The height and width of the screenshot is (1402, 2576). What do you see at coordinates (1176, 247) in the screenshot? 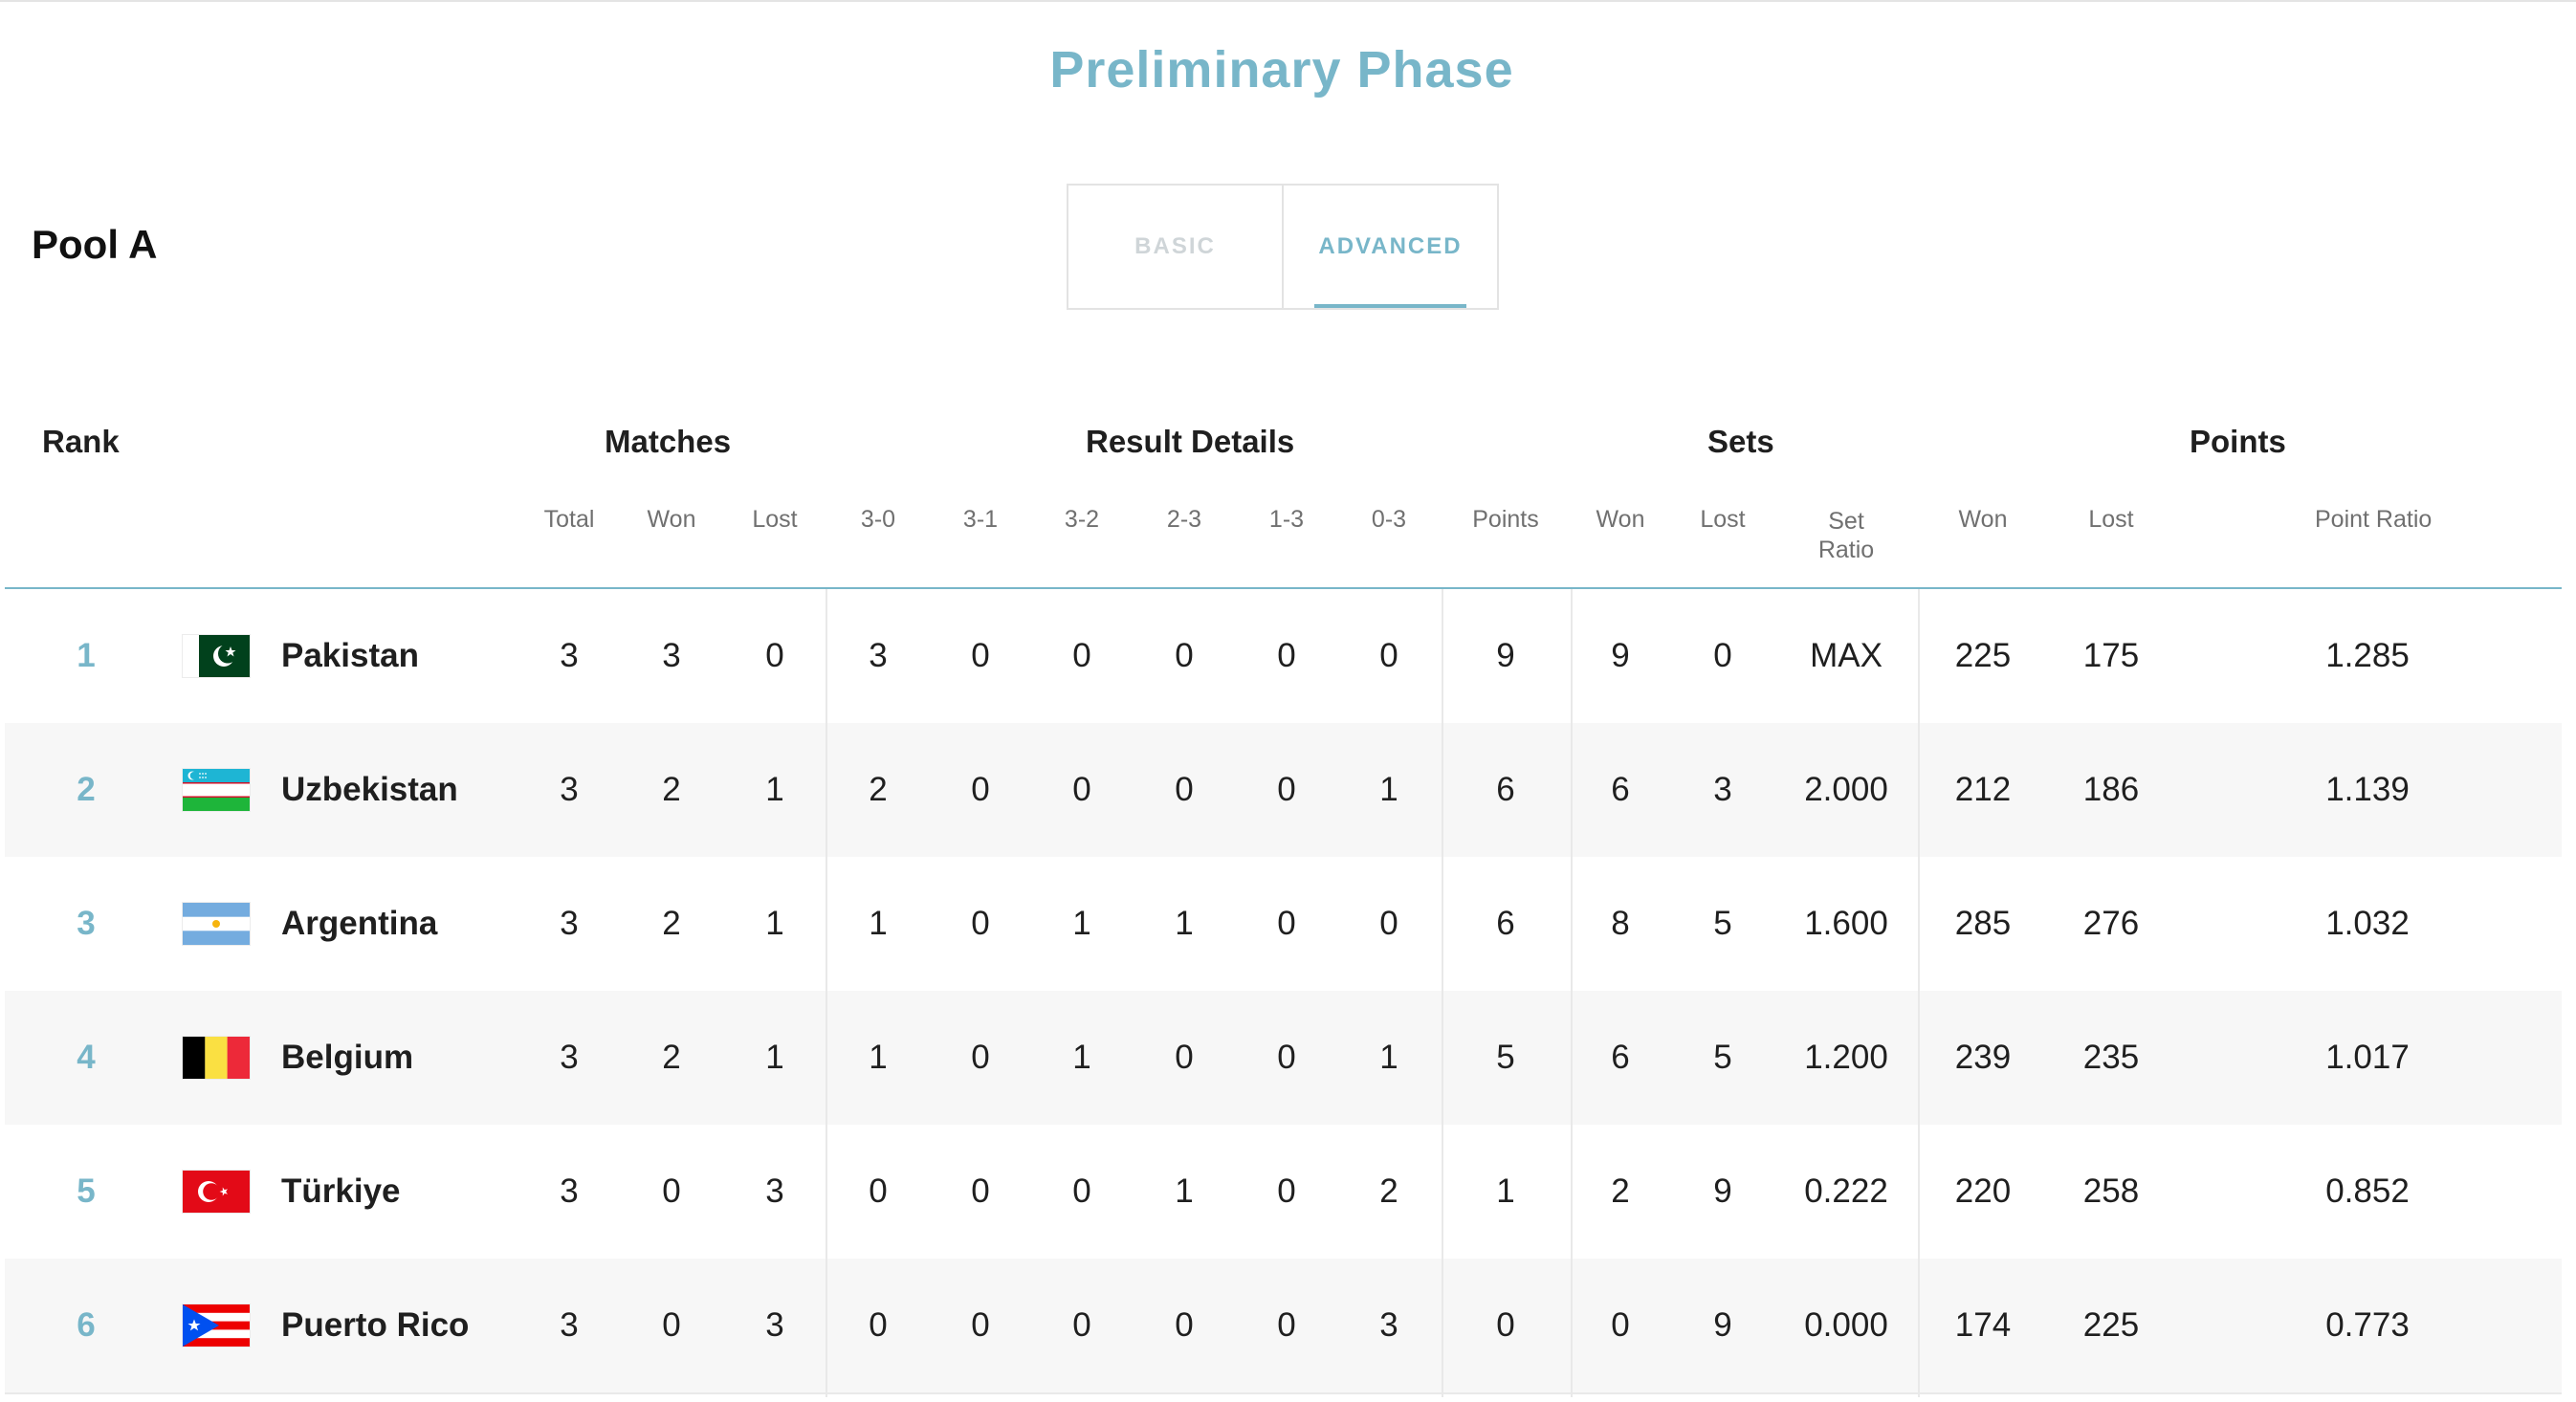
I see `tab-basic: BASIC` at bounding box center [1176, 247].